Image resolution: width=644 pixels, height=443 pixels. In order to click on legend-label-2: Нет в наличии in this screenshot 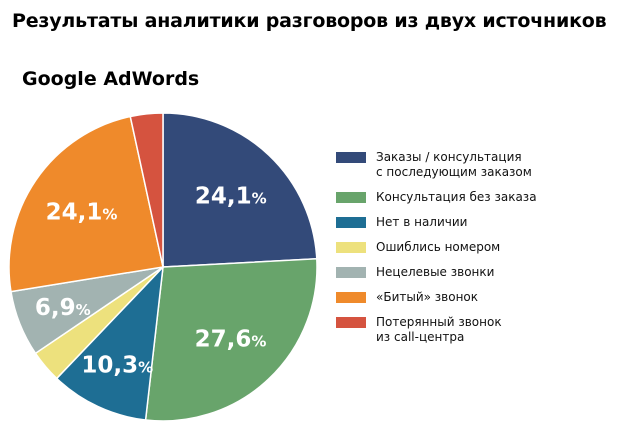, I will do `click(422, 222)`.